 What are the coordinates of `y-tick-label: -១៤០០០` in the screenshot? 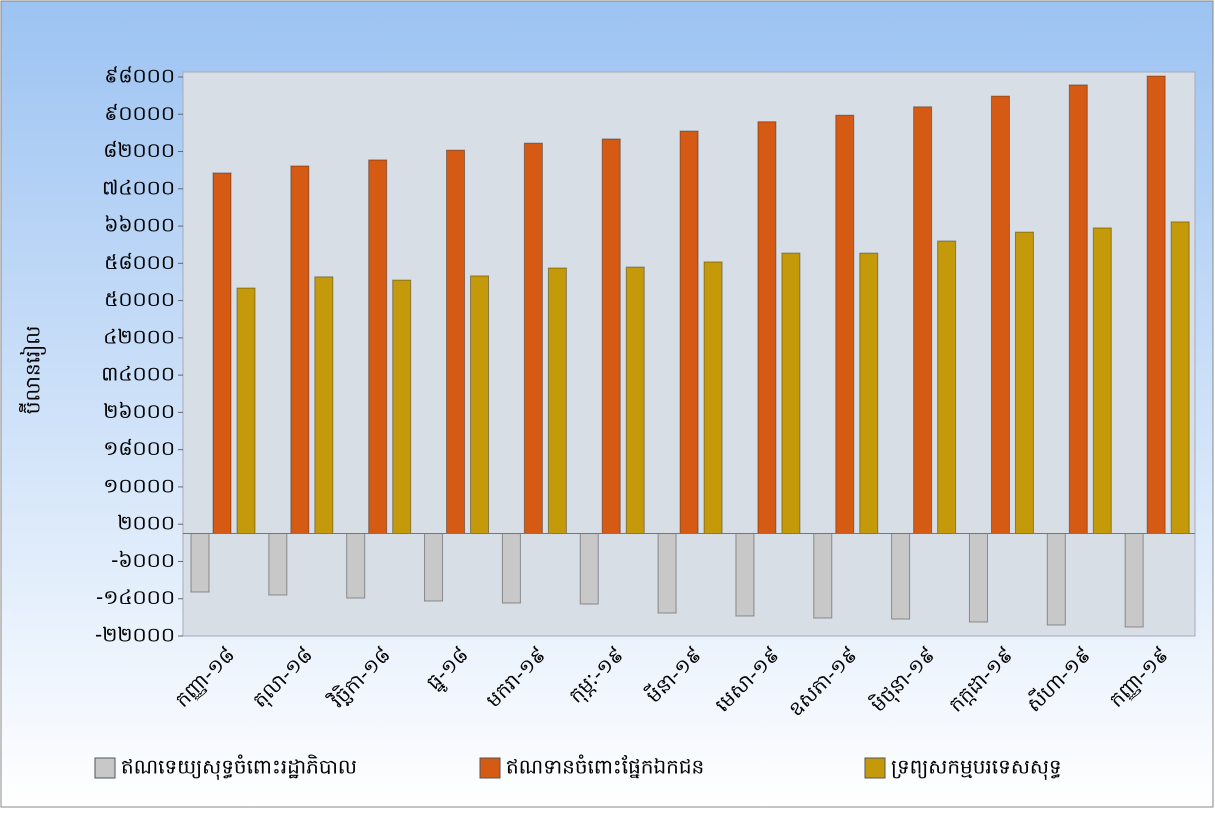 It's located at (135, 597).